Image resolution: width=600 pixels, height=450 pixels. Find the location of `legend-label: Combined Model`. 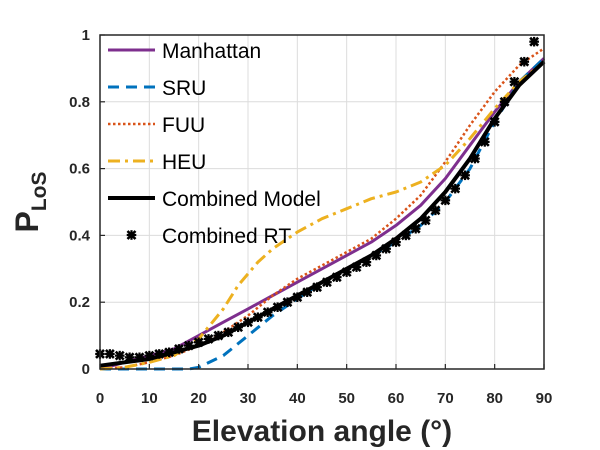

legend-label: Combined Model is located at coordinates (241, 199).